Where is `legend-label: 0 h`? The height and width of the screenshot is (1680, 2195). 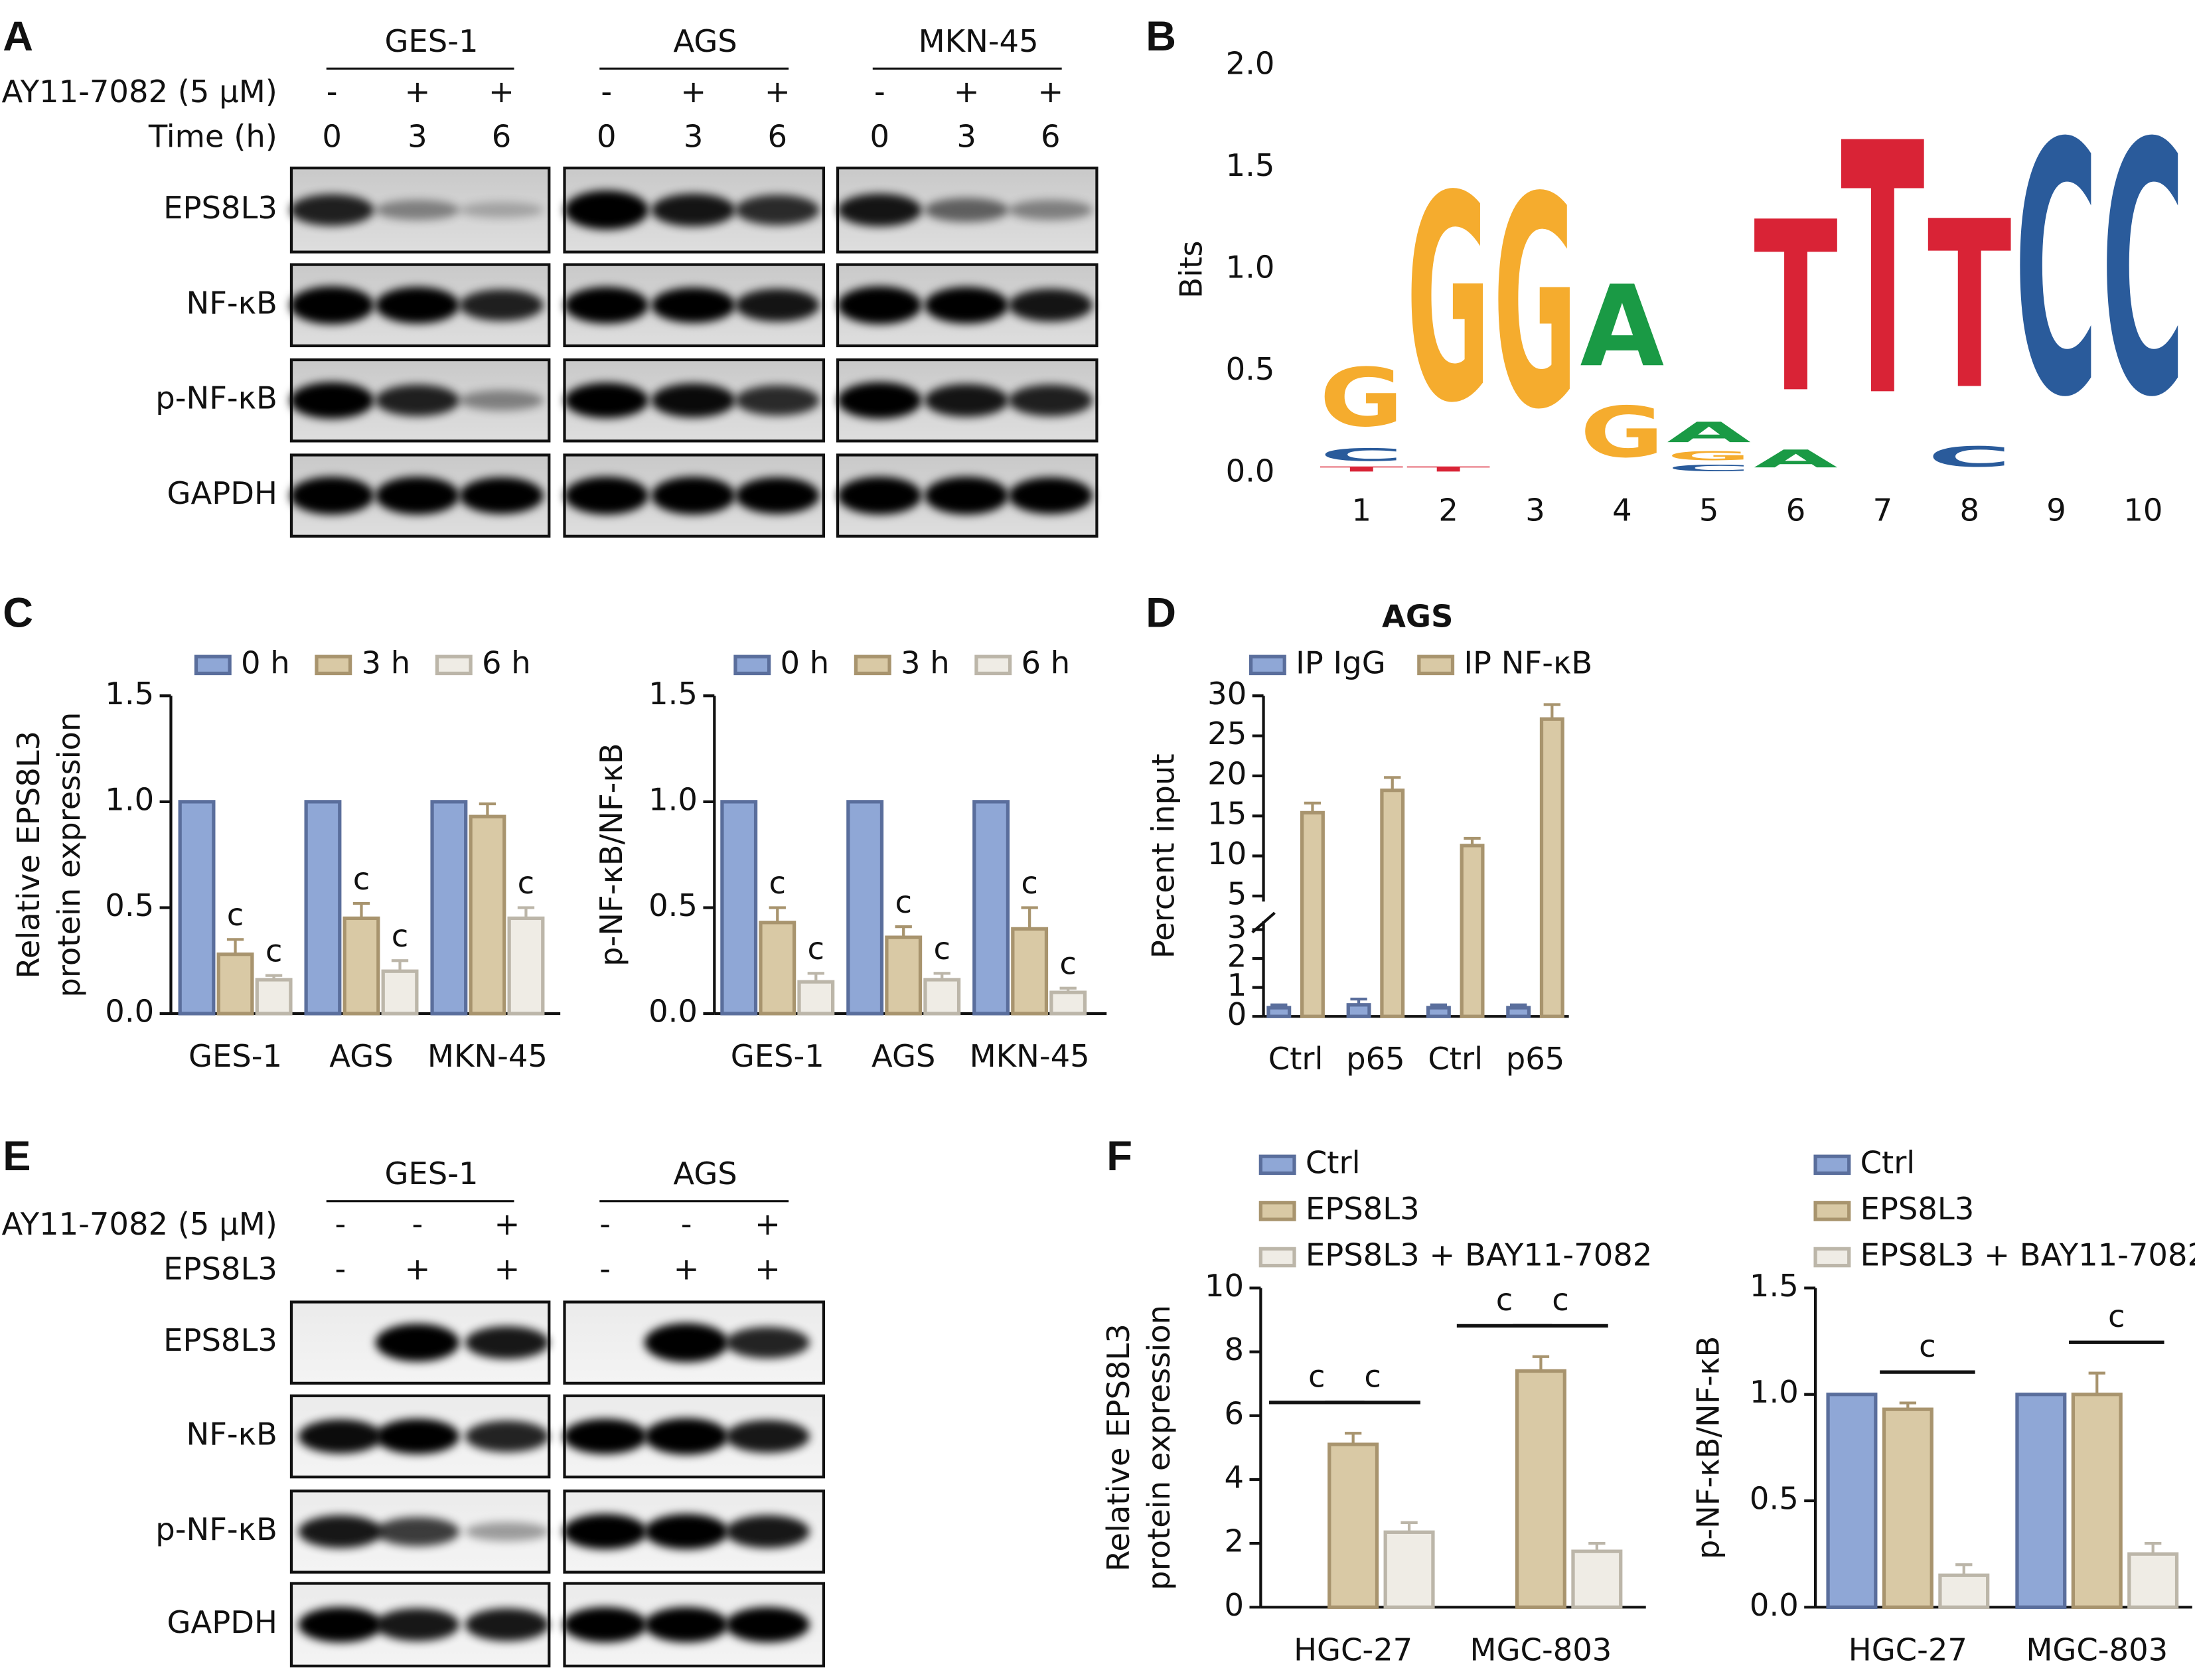 legend-label: 0 h is located at coordinates (265, 662).